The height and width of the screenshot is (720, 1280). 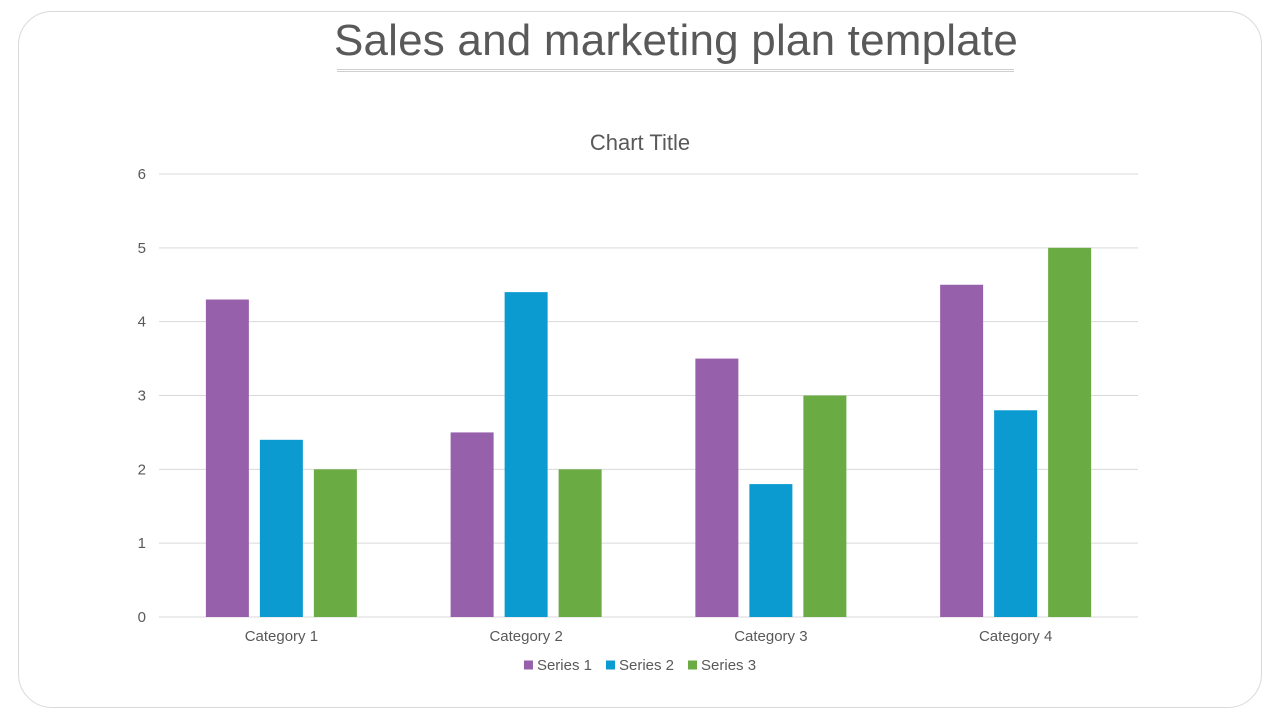 What do you see at coordinates (281, 636) in the screenshot?
I see `x-tick-label: Category 1` at bounding box center [281, 636].